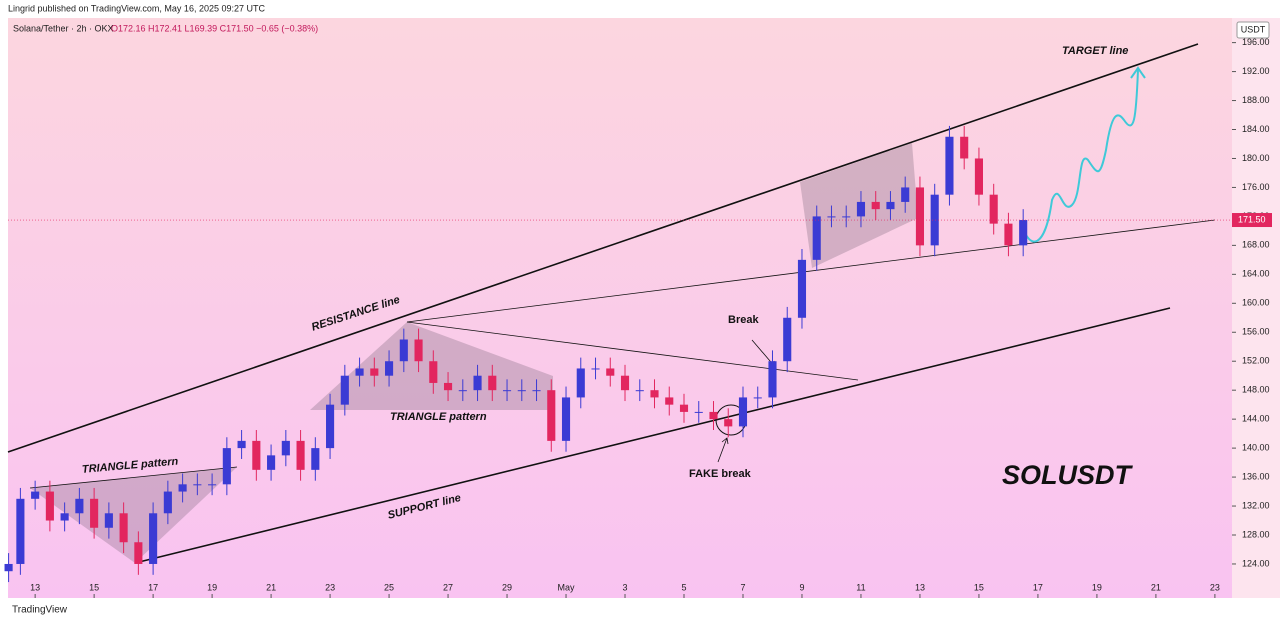 The image size is (1280, 622). What do you see at coordinates (1256, 274) in the screenshot?
I see `y-tick-label: 164.00` at bounding box center [1256, 274].